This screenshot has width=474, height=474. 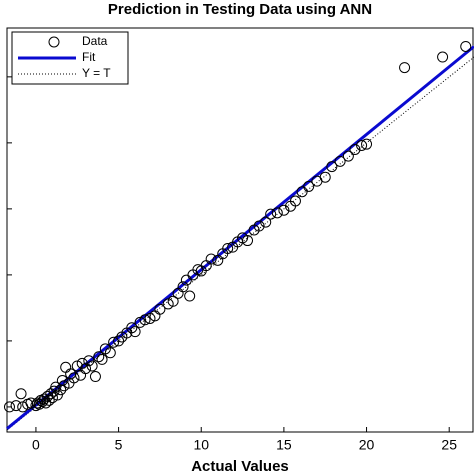 What do you see at coordinates (284, 445) in the screenshot?
I see `x-tick-label: 15` at bounding box center [284, 445].